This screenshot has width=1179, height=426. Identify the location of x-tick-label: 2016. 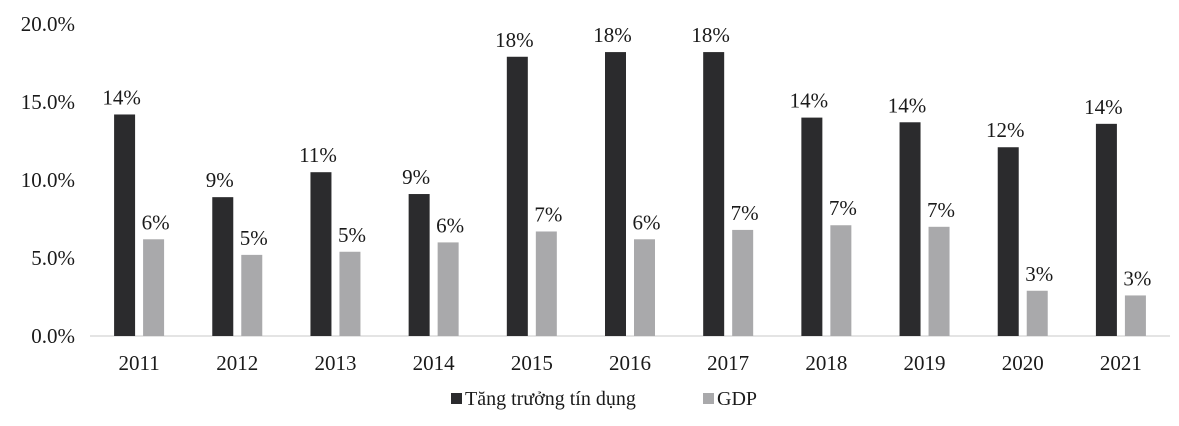
(630, 363).